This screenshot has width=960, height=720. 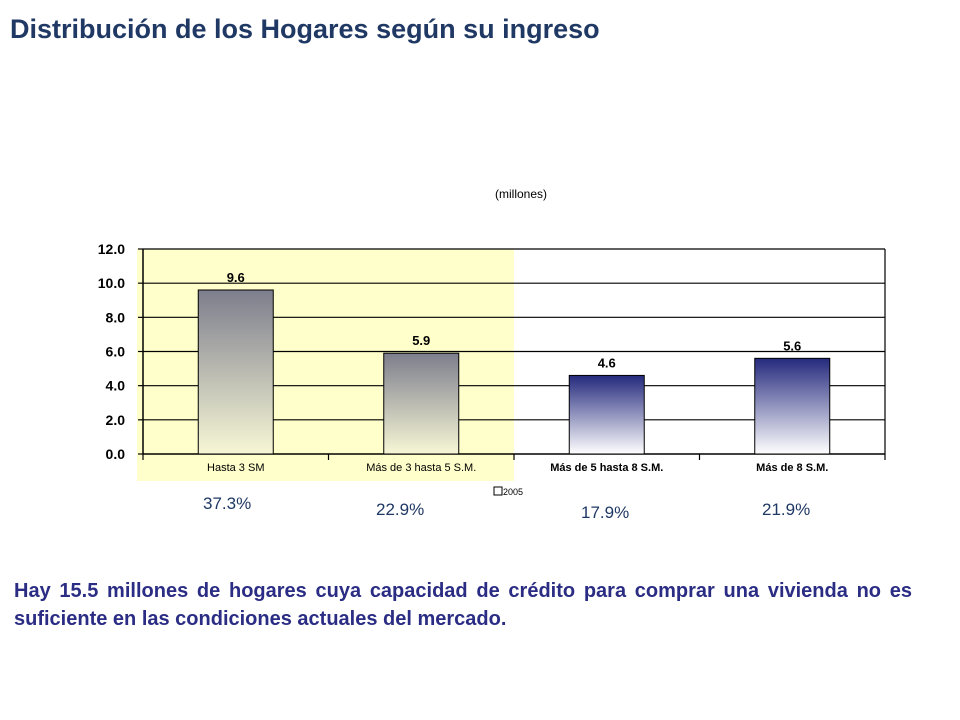 I want to click on data-label: 5.9, so click(x=421, y=340).